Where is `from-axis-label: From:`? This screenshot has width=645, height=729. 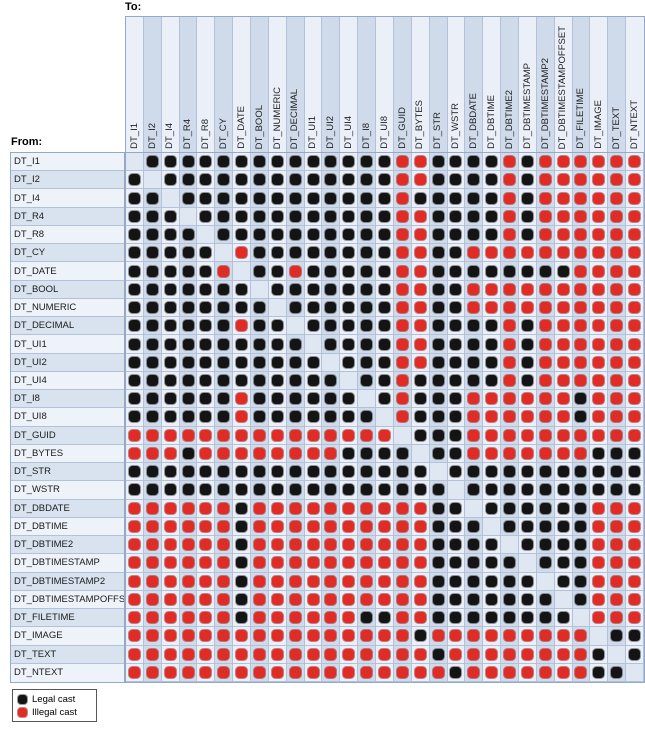
from-axis-label: From: is located at coordinates (27, 142).